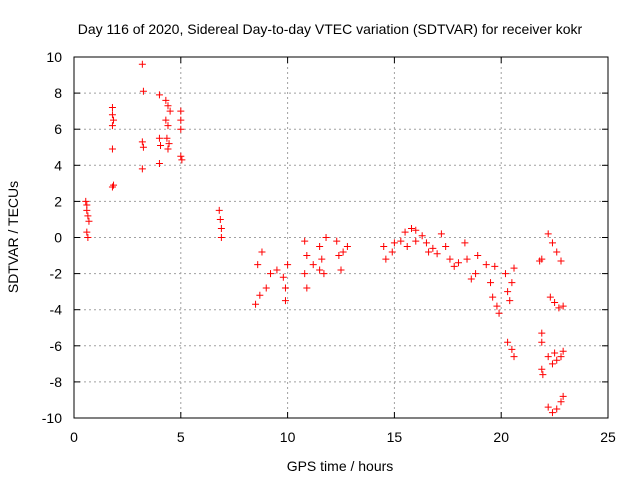 This screenshot has width=640, height=480. I want to click on x-tick-label: 5, so click(181, 437).